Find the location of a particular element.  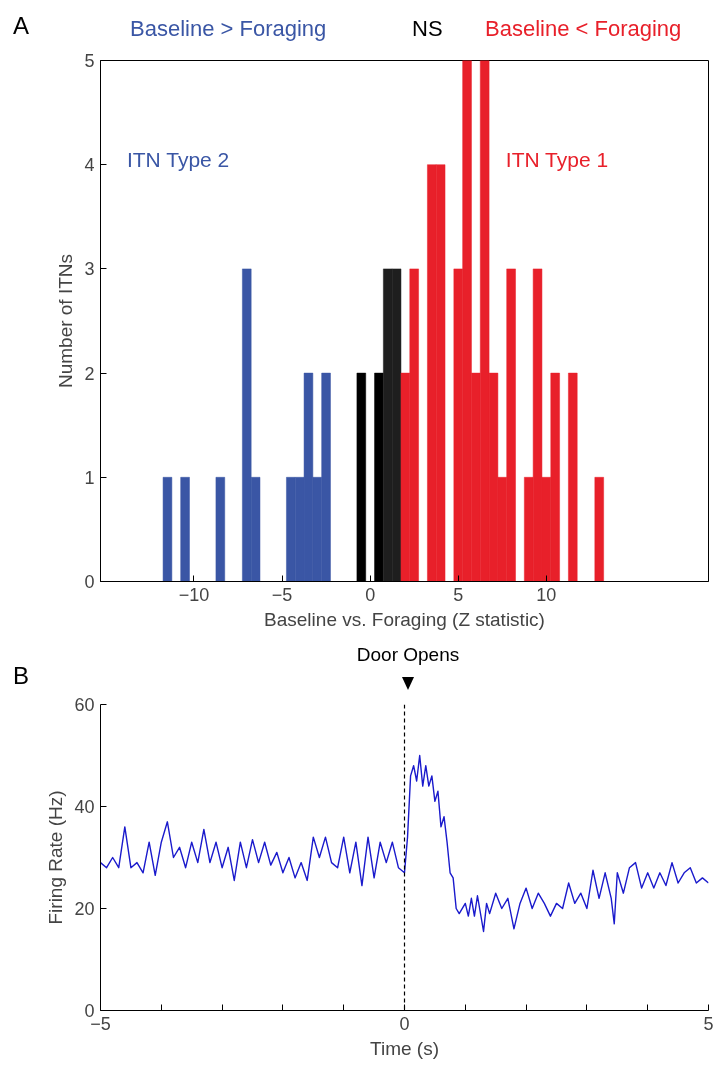

y-tick-label: 20 is located at coordinates (84, 909).